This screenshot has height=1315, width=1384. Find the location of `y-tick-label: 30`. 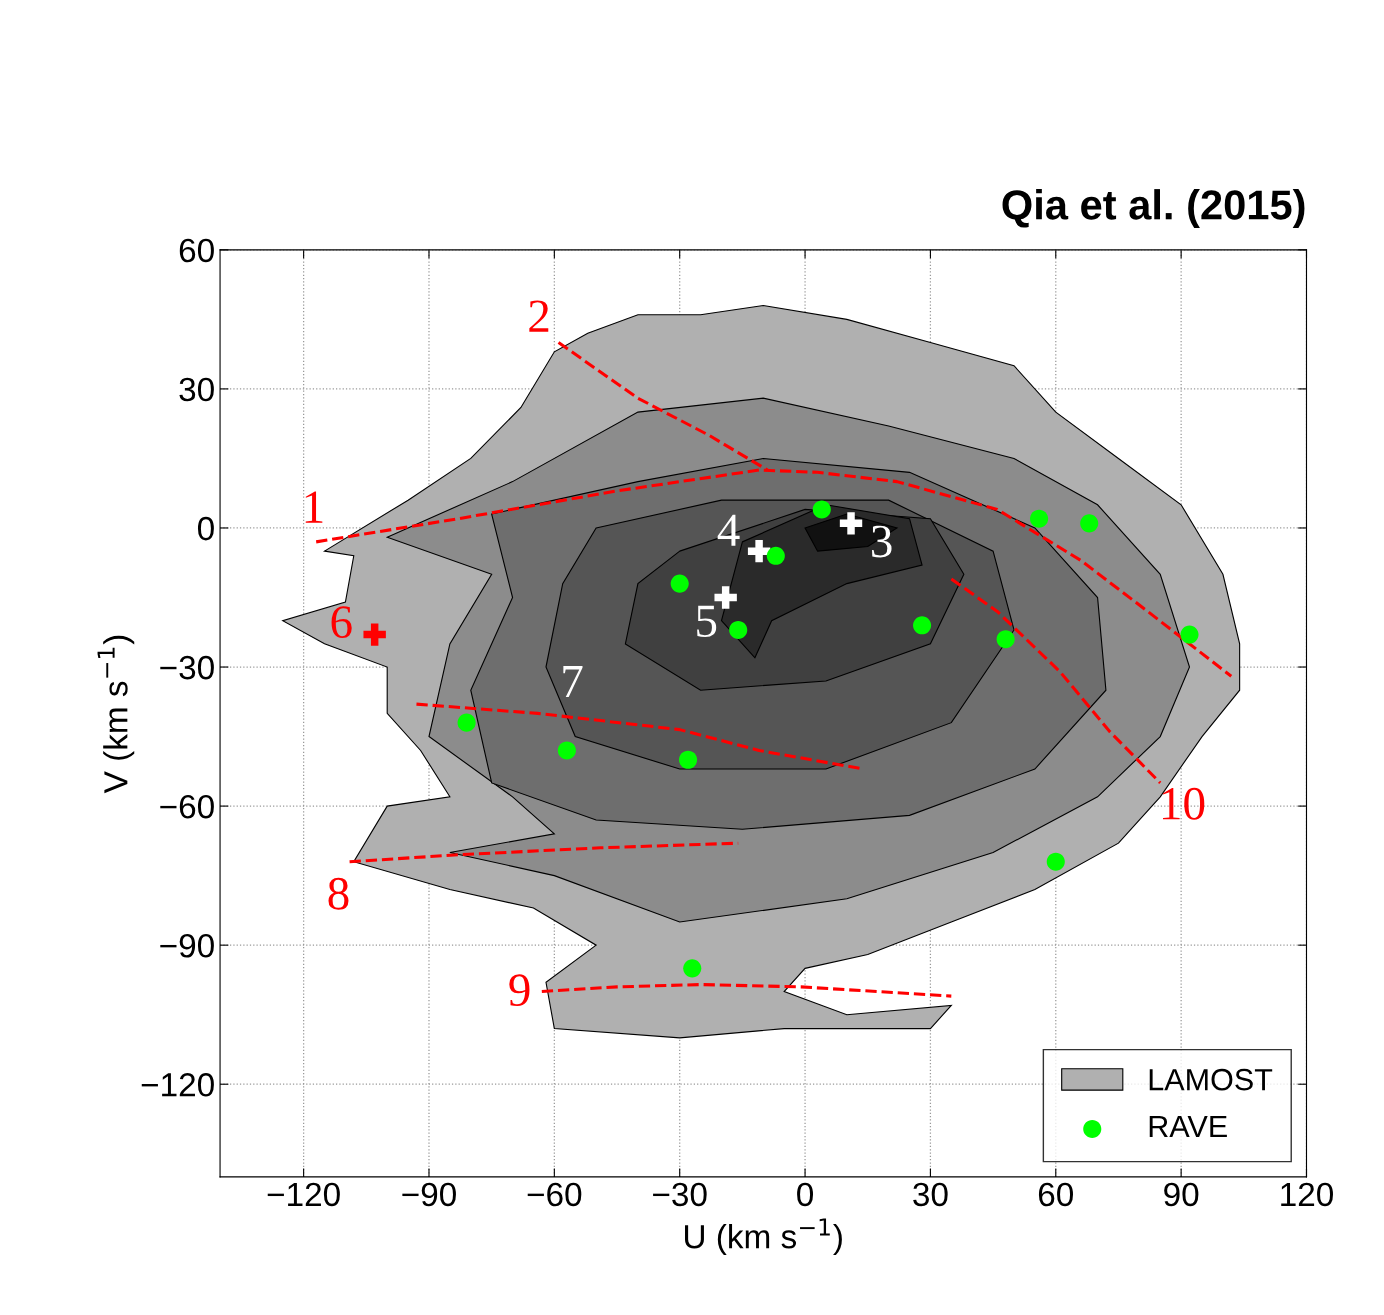

y-tick-label: 30 is located at coordinates (196, 389).